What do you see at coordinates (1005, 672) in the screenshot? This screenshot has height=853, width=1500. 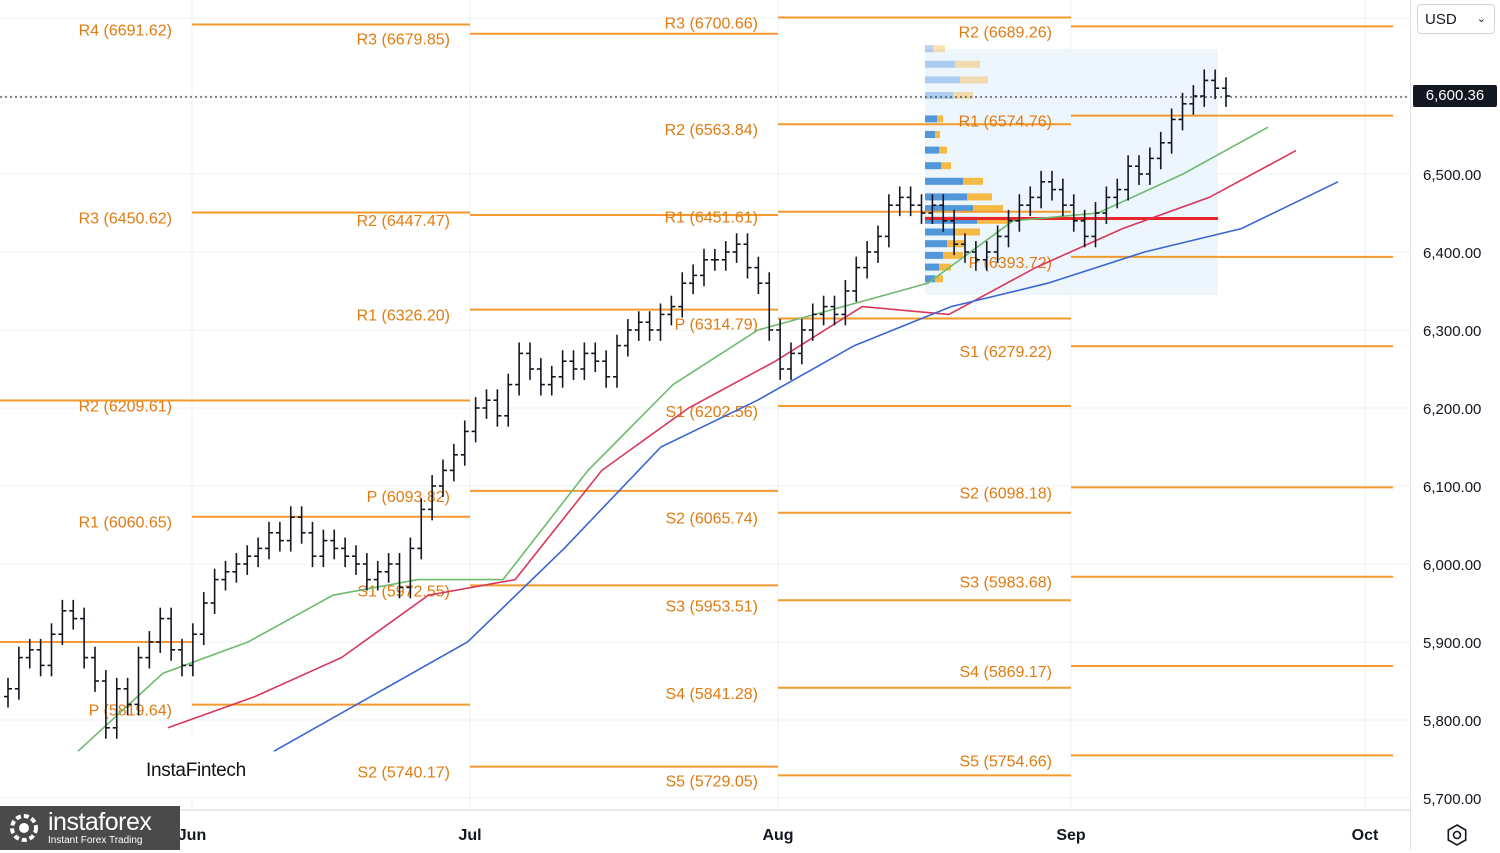 I see `pivot-label: S4 (5869.17)` at bounding box center [1005, 672].